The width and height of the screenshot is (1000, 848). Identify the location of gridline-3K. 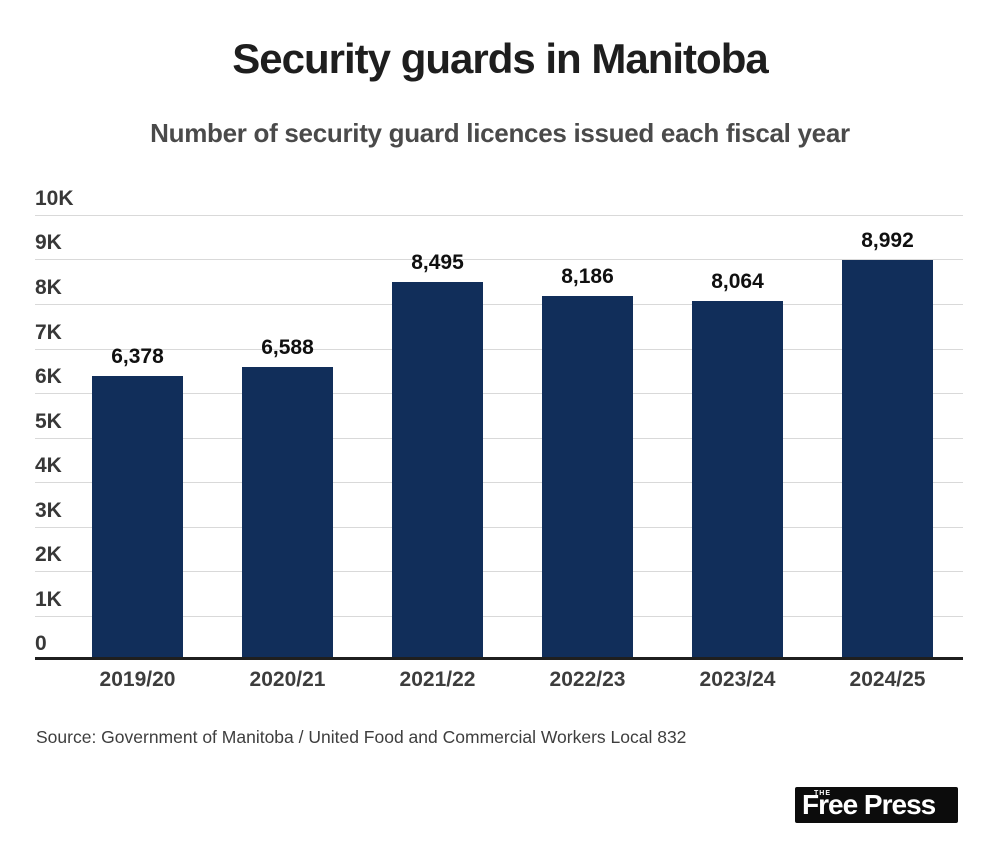
(499, 527).